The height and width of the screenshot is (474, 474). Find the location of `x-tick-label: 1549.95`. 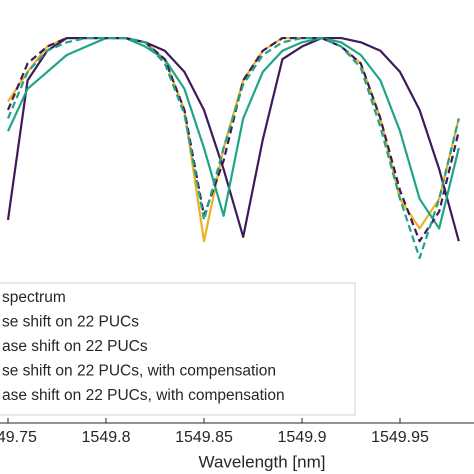

x-tick-label: 1549.95 is located at coordinates (400, 437).